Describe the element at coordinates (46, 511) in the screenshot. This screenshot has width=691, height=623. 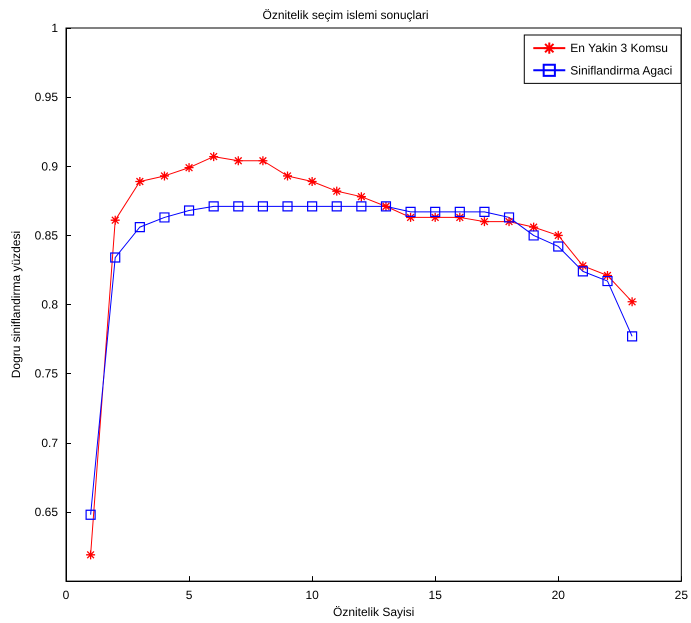
I see `y-tick-label: 0.65` at that location.